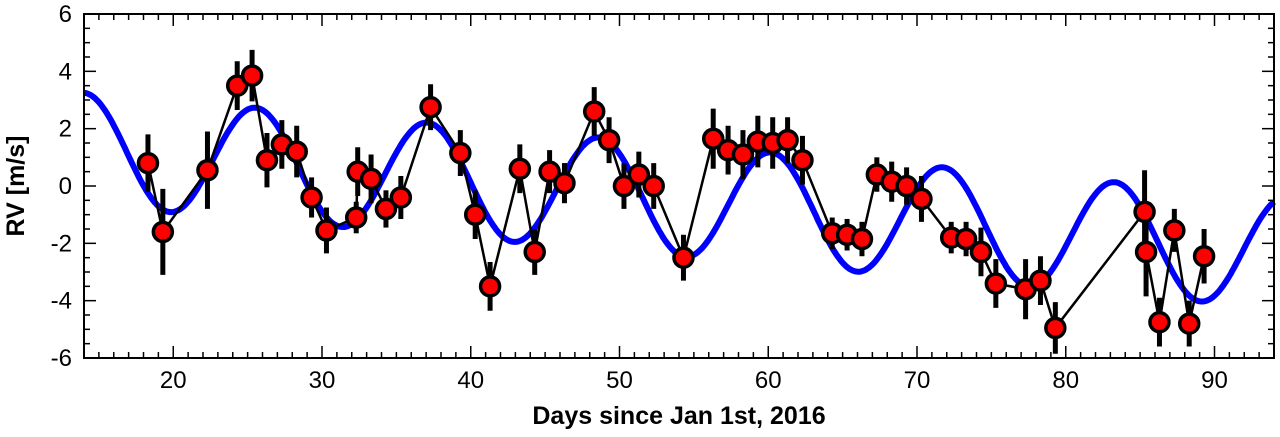  I want to click on x-tick-label: 90, so click(1214, 380).